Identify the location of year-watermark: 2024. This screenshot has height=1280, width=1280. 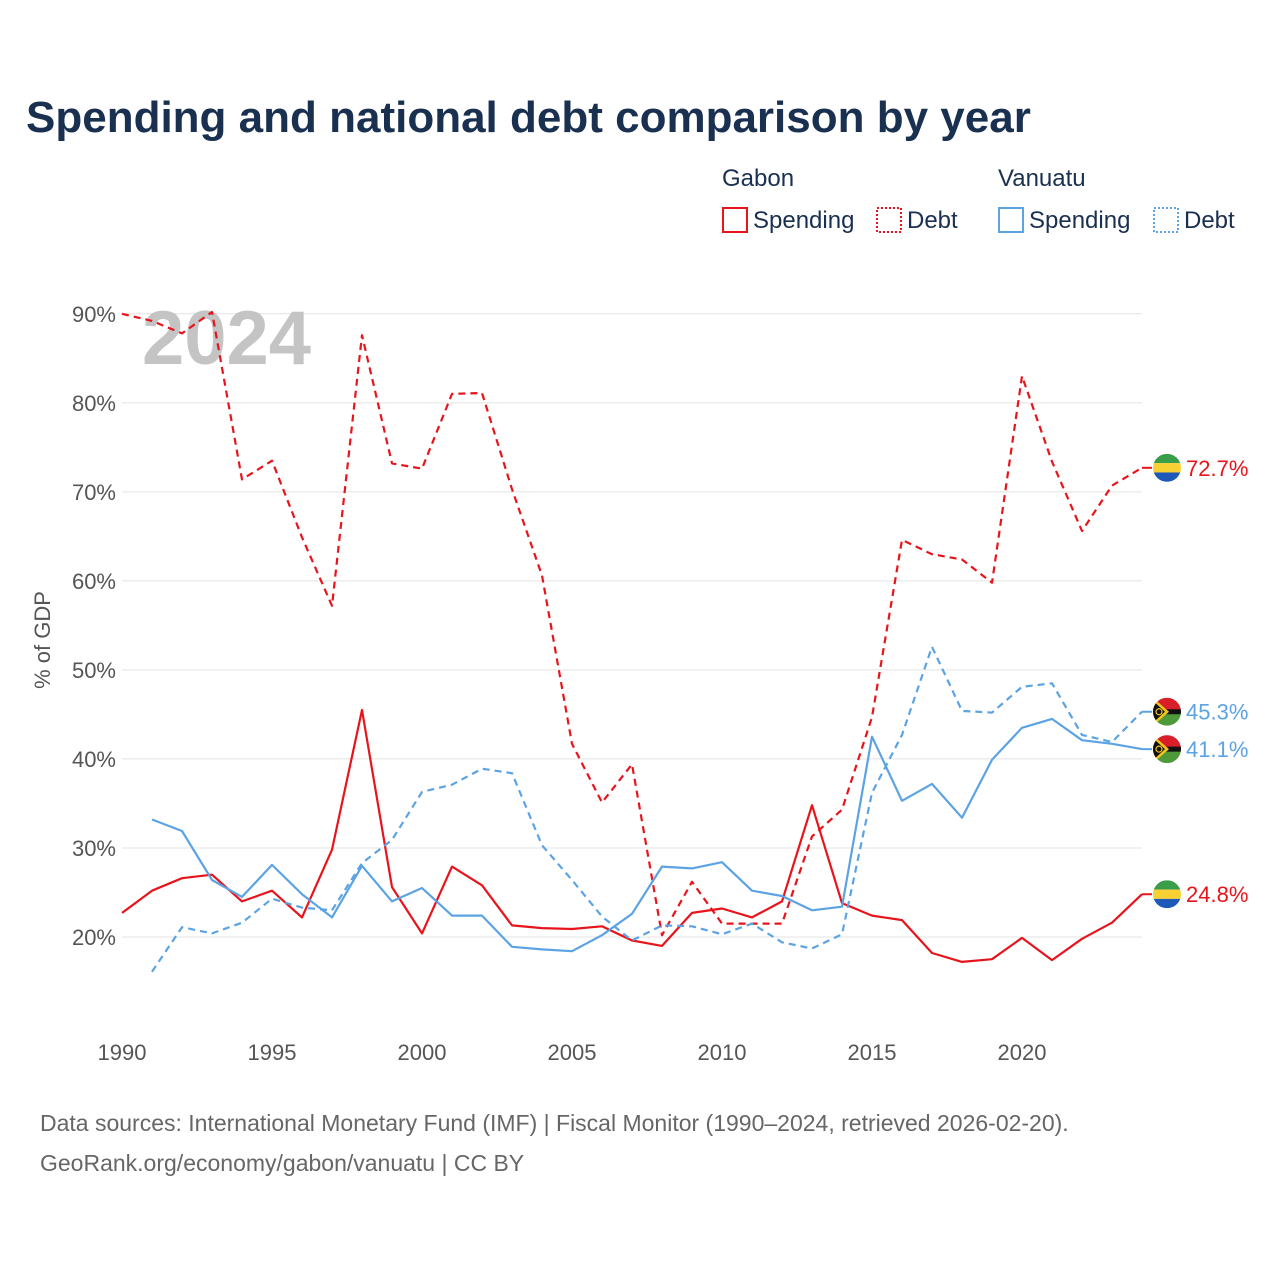
(226, 338).